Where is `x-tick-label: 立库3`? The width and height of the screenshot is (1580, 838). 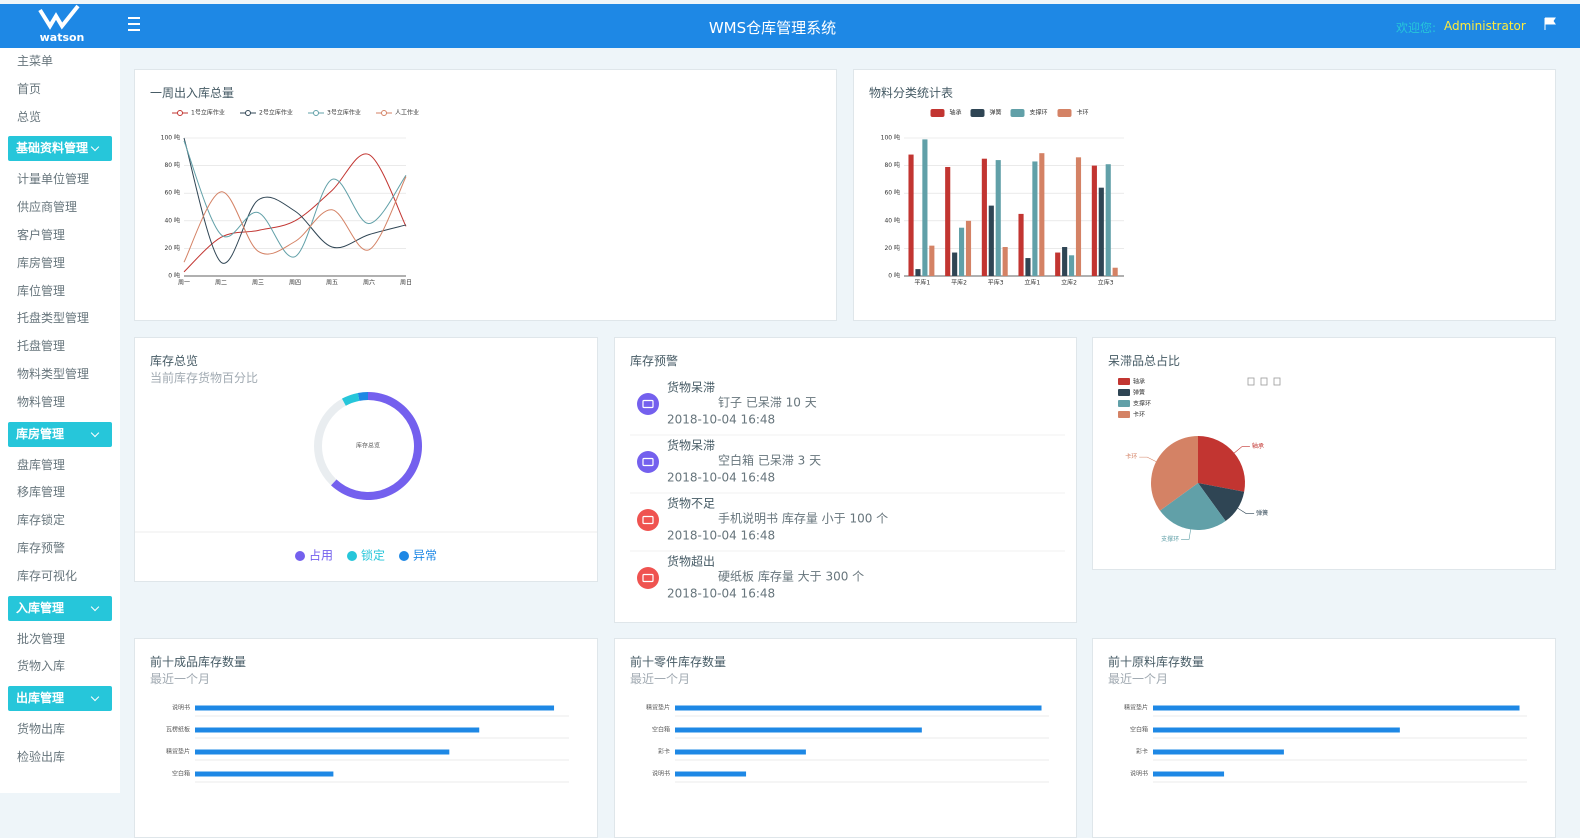 x-tick-label: 立库3 is located at coordinates (1106, 283).